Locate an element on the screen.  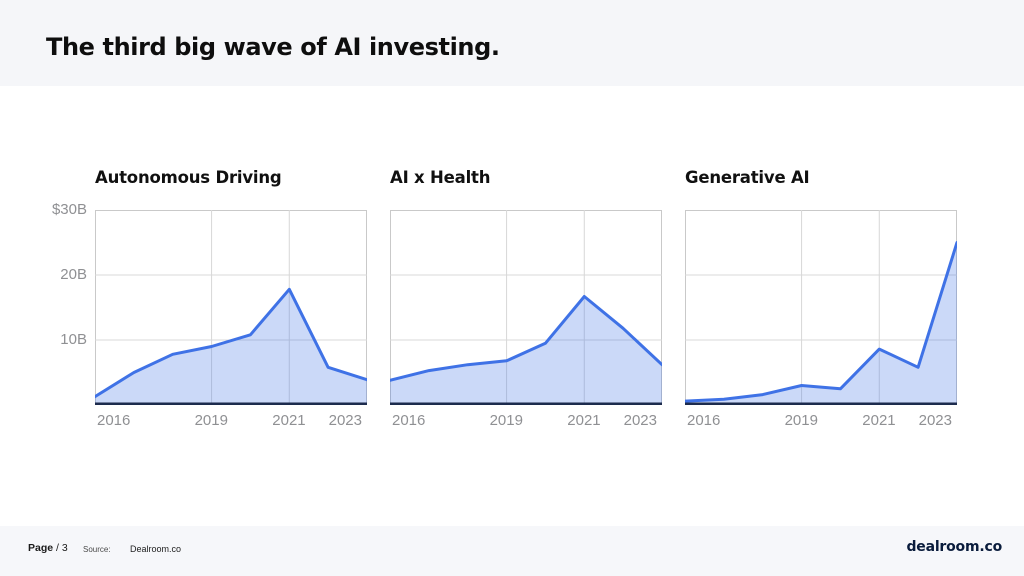
source-value: Dealroom.co is located at coordinates (156, 549).